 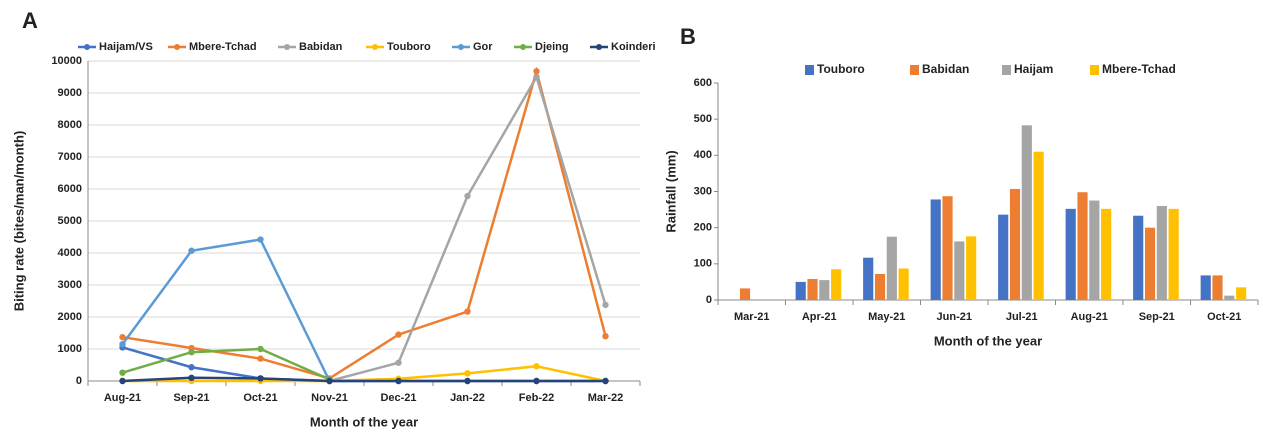 What do you see at coordinates (703, 191) in the screenshot?
I see `y-tick-label: 300` at bounding box center [703, 191].